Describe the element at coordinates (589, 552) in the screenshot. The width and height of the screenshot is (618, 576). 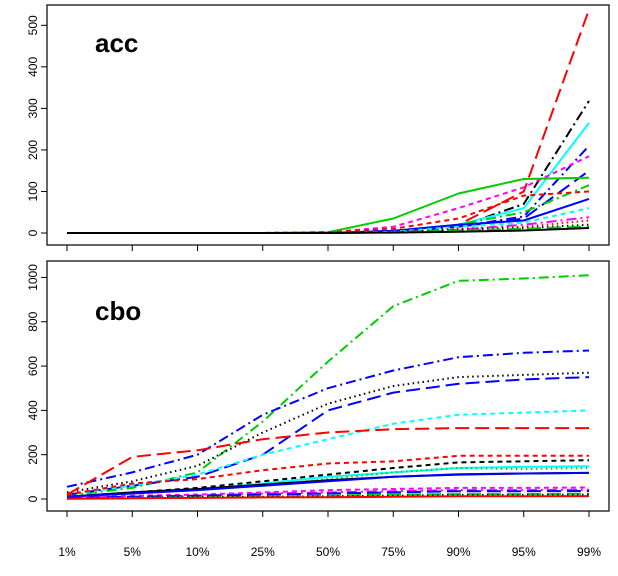
I see `x-tick-label: 99%` at that location.